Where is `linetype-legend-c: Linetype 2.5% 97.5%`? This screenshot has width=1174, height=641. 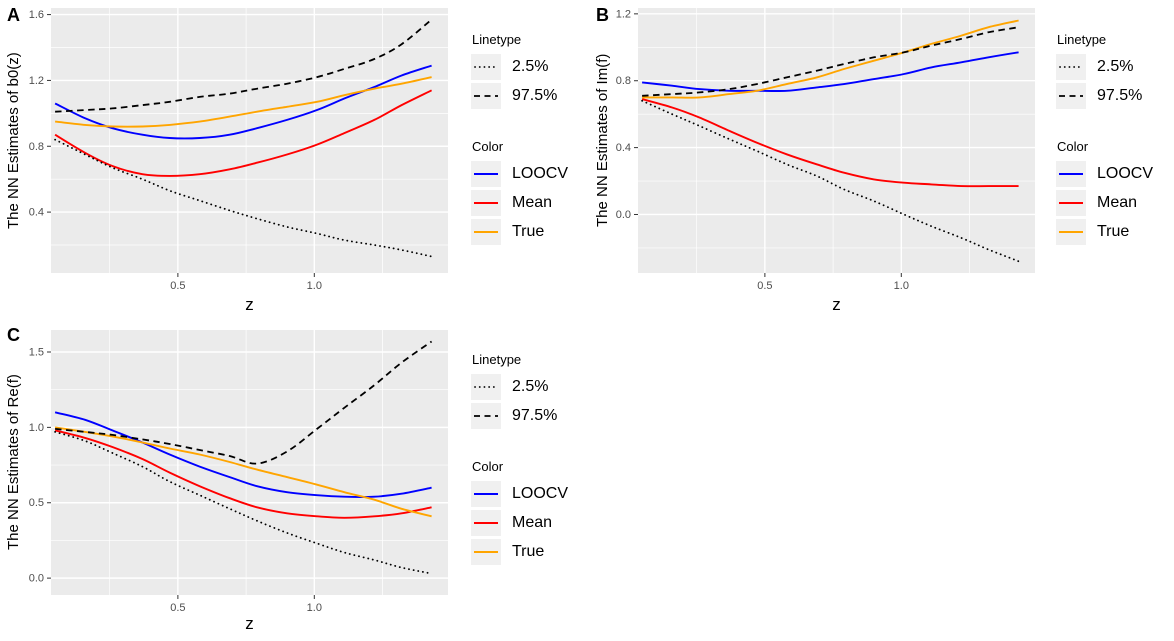 linetype-legend-c: Linetype 2.5% 97.5% is located at coordinates (536, 390).